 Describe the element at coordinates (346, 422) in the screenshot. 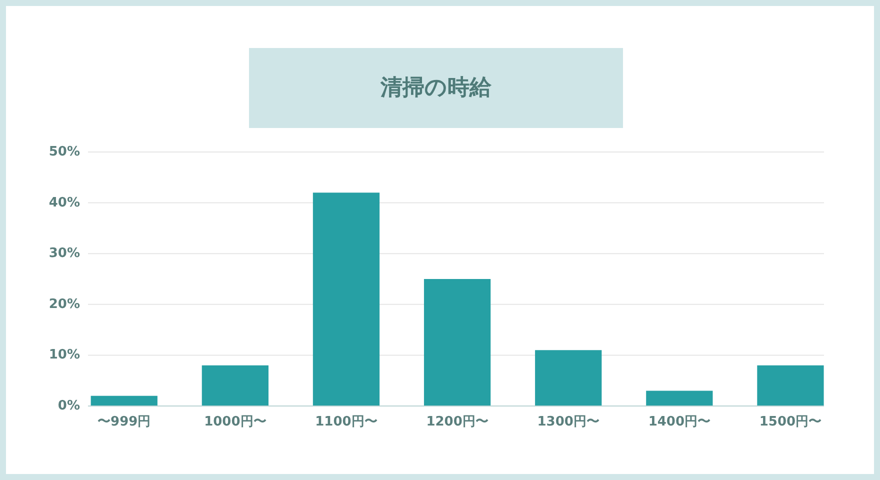

I see `x-tick-label: 1100円〜` at that location.